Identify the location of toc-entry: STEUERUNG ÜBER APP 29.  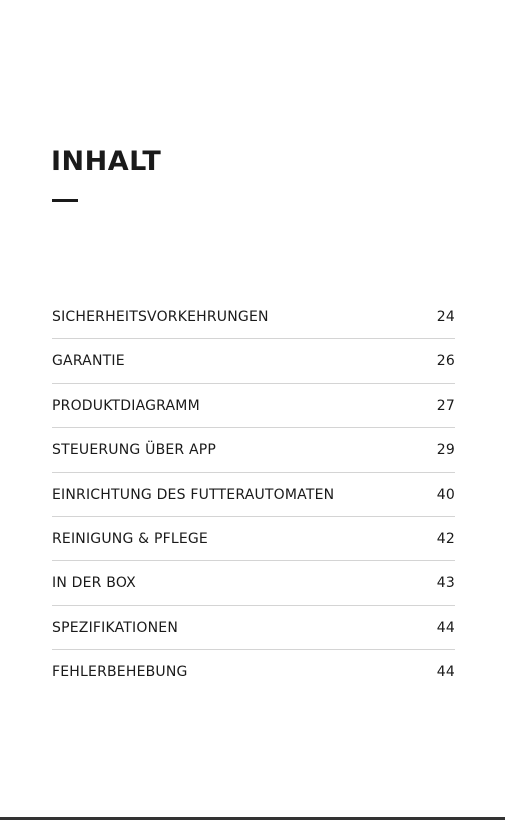
(253, 450).